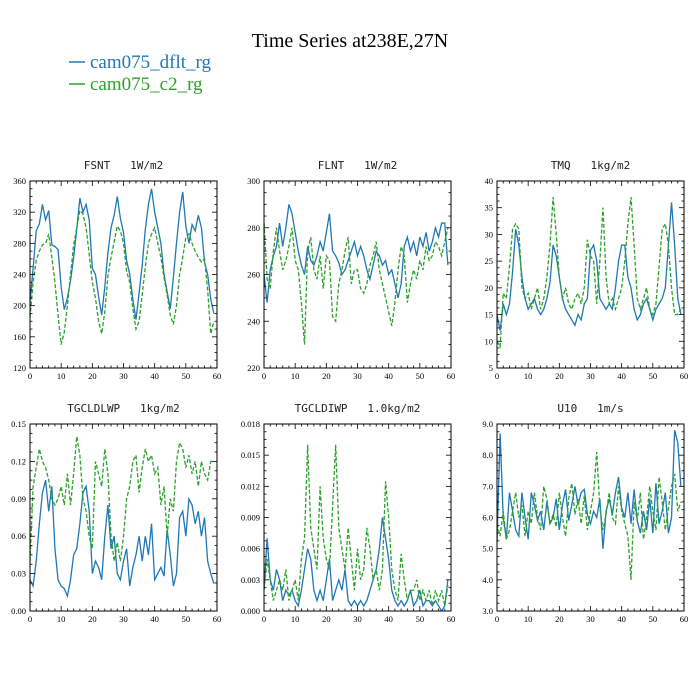 The height and width of the screenshot is (700, 700). Describe the element at coordinates (19, 306) in the screenshot. I see `y-tick-label-0-2: 200` at that location.